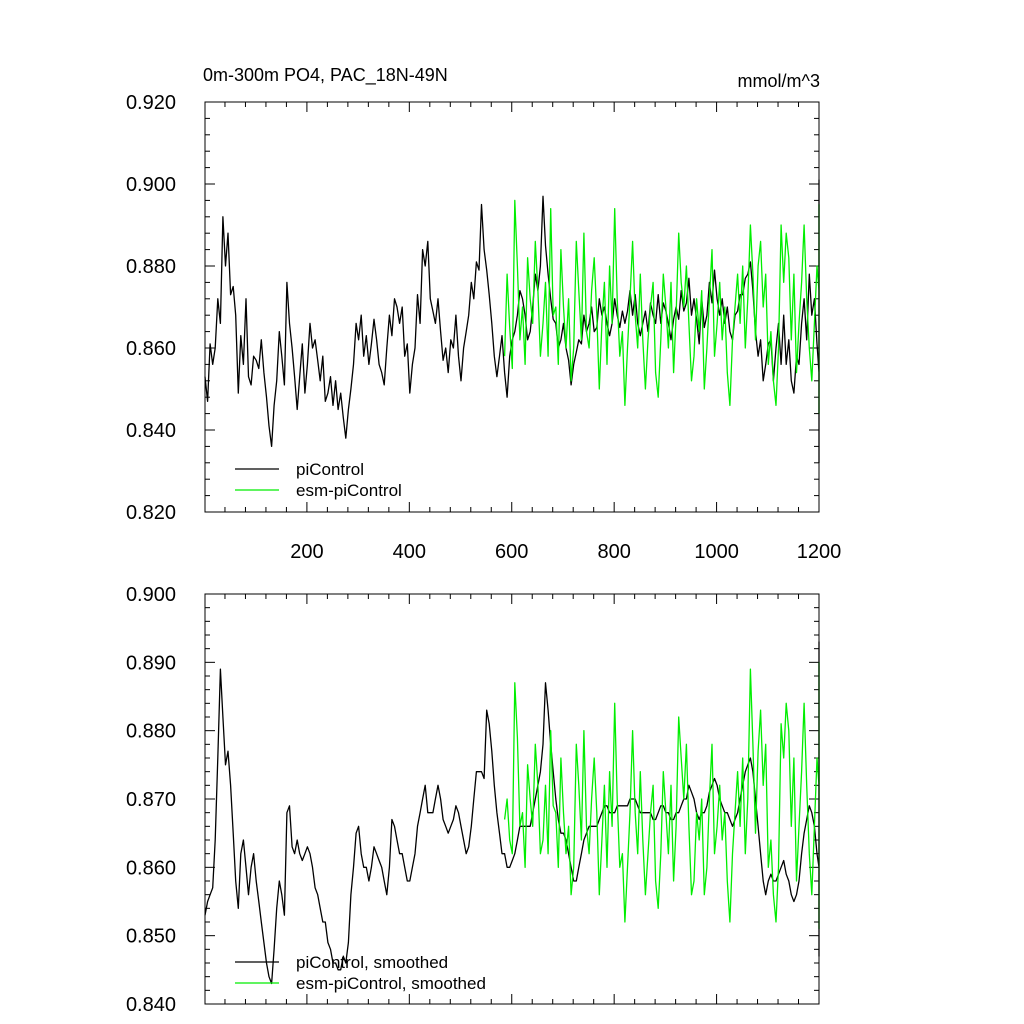  Describe the element at coordinates (151, 800) in the screenshot. I see `y-tick-label: 0.870` at that location.